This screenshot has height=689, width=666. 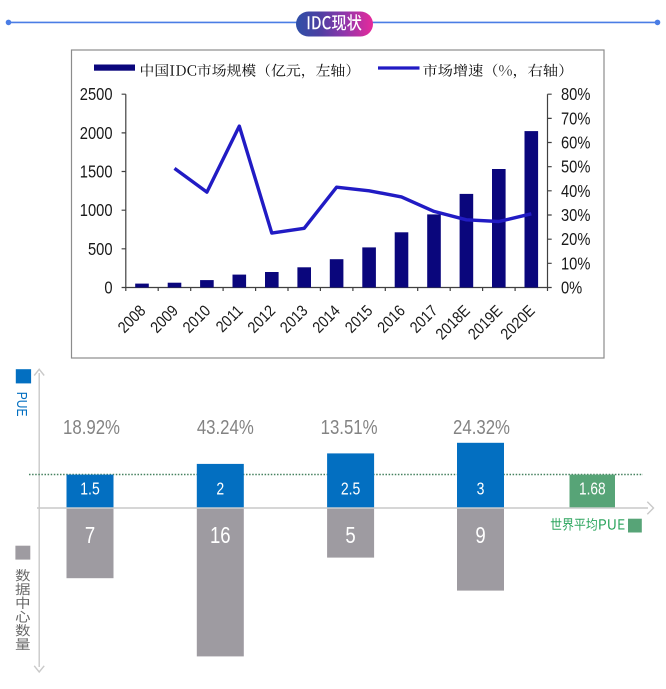 I want to click on svg-text: 60%, so click(x=575, y=142).